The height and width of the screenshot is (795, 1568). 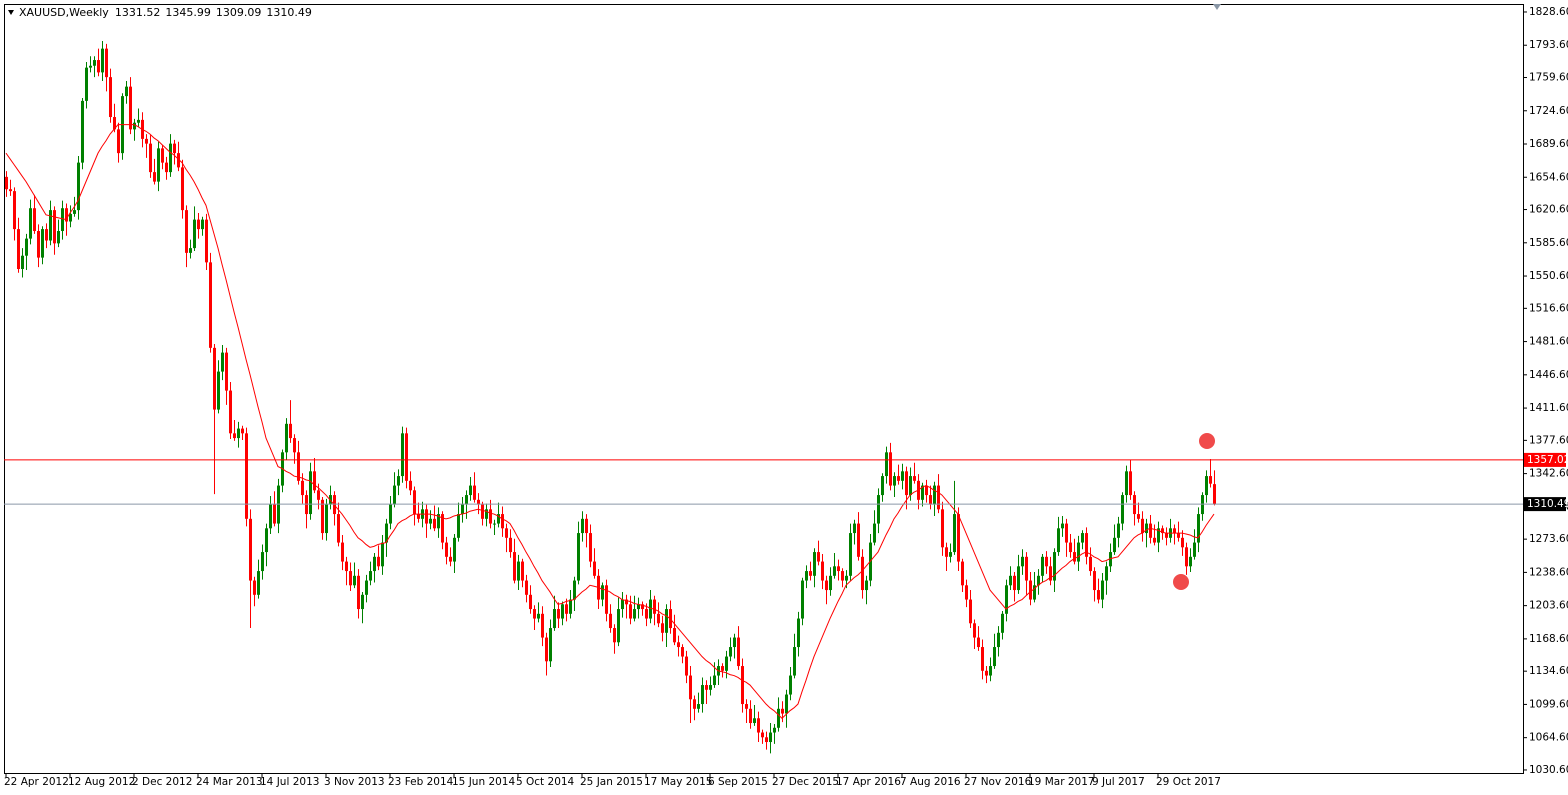 I want to click on x-tick-label: 12 Aug 2012, so click(x=101, y=782).